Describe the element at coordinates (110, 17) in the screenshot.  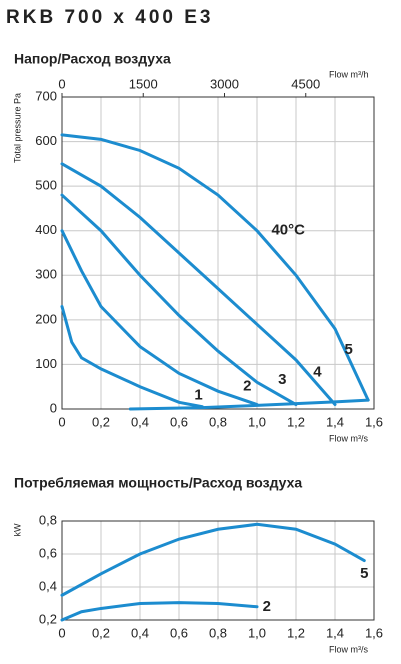
I see `page-title: RKB 700 x 400 E3` at that location.